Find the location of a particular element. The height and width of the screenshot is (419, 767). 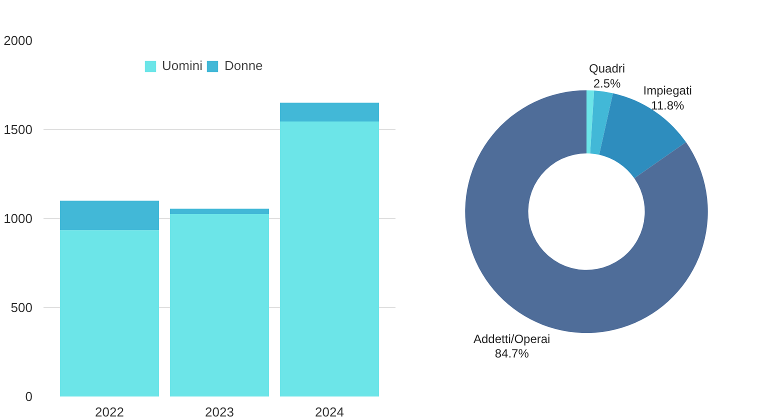

data-label: 11.8% is located at coordinates (668, 105).